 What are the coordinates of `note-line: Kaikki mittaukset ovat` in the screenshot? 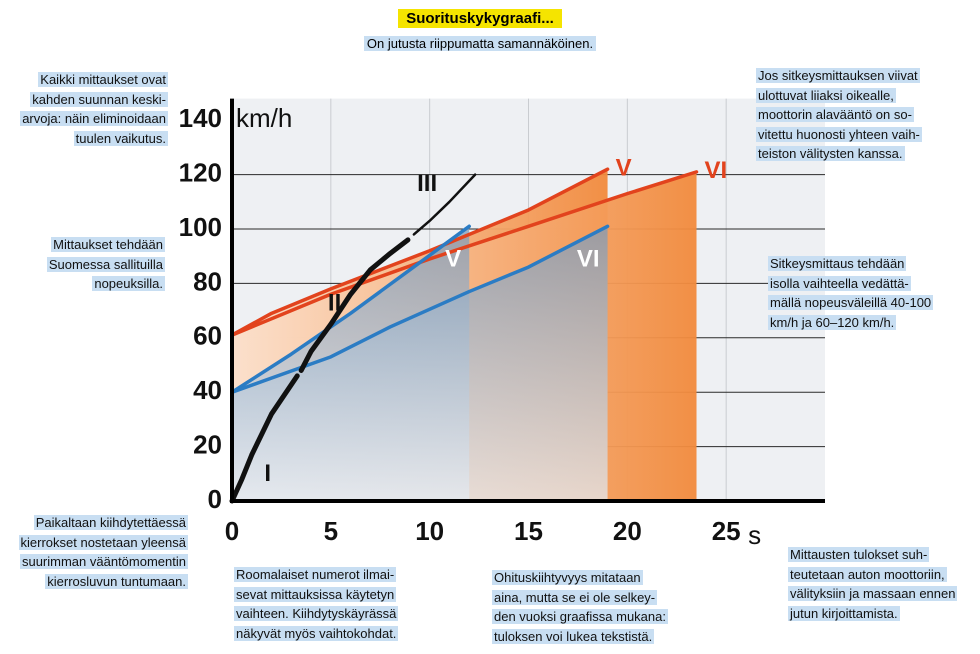 It's located at (103, 79).